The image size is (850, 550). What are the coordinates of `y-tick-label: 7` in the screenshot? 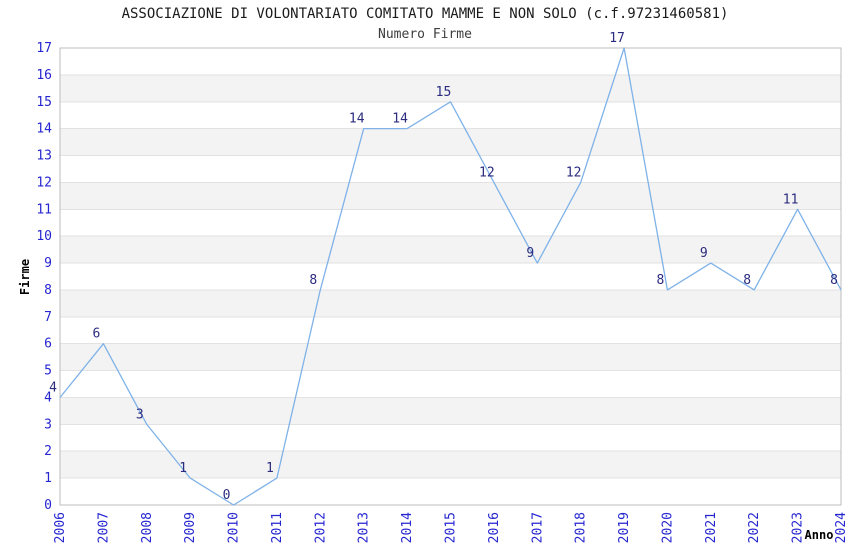 It's located at (48, 317).